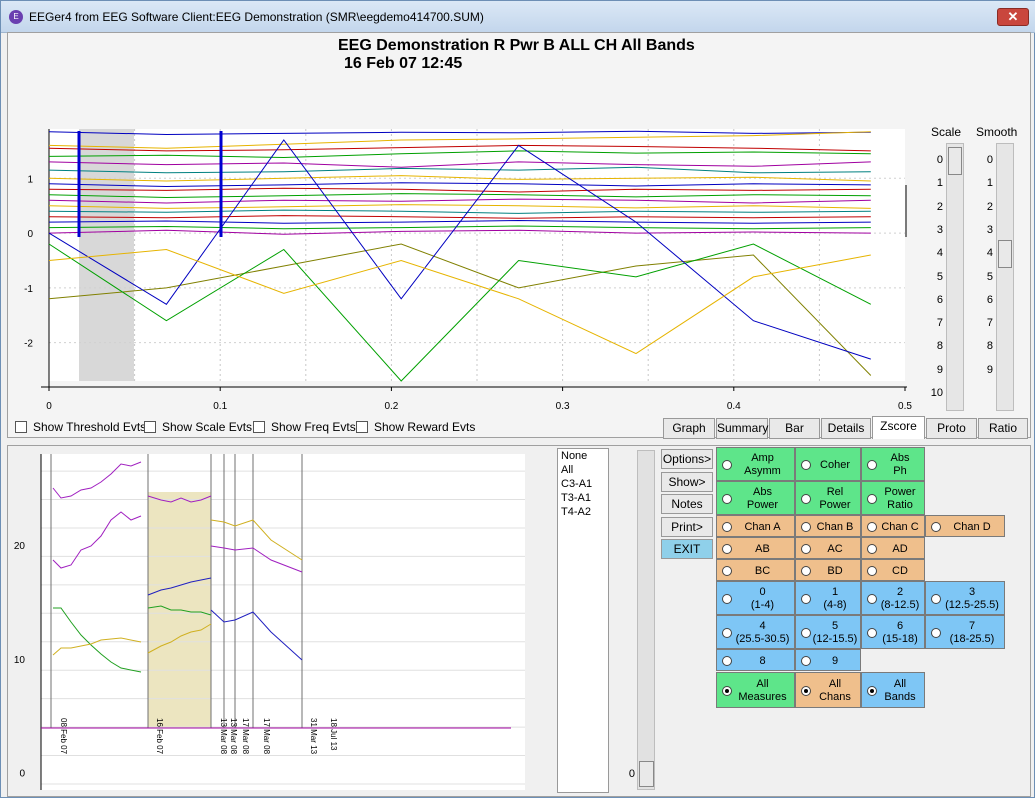  I want to click on trend-line, so click(179, 499).